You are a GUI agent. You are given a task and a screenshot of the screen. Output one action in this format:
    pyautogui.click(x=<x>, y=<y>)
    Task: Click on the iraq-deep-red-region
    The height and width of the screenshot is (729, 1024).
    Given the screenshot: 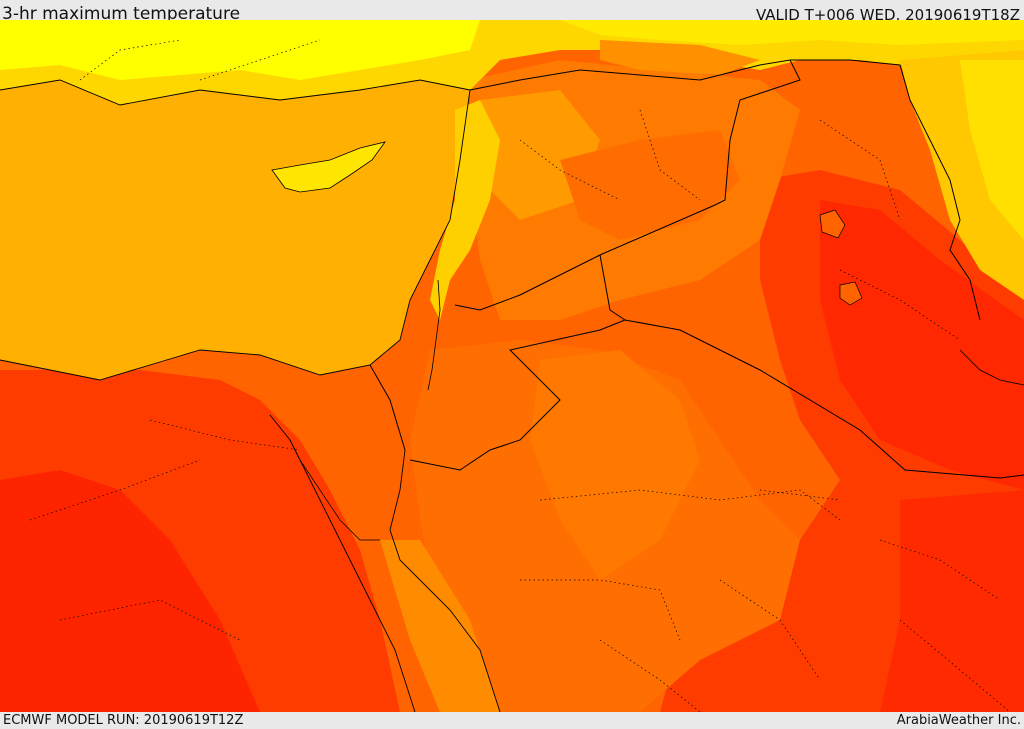 What is the action you would take?
    pyautogui.click(x=922, y=345)
    